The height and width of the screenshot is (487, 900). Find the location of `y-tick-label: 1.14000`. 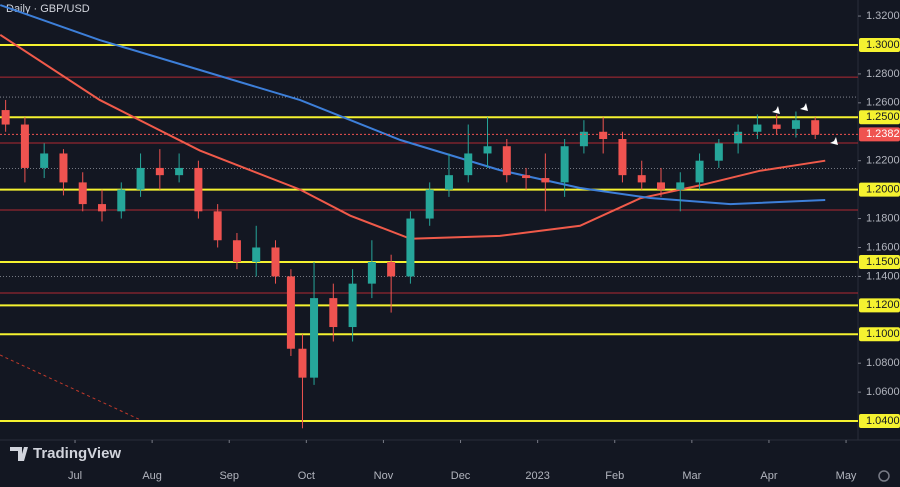

y-tick-label: 1.14000 is located at coordinates (883, 276).